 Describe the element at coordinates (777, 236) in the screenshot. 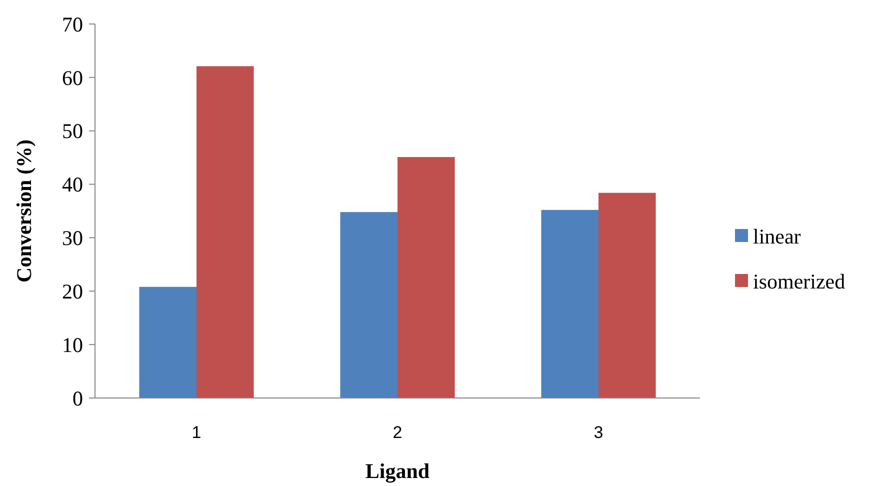

I see `legend-label: linear` at that location.